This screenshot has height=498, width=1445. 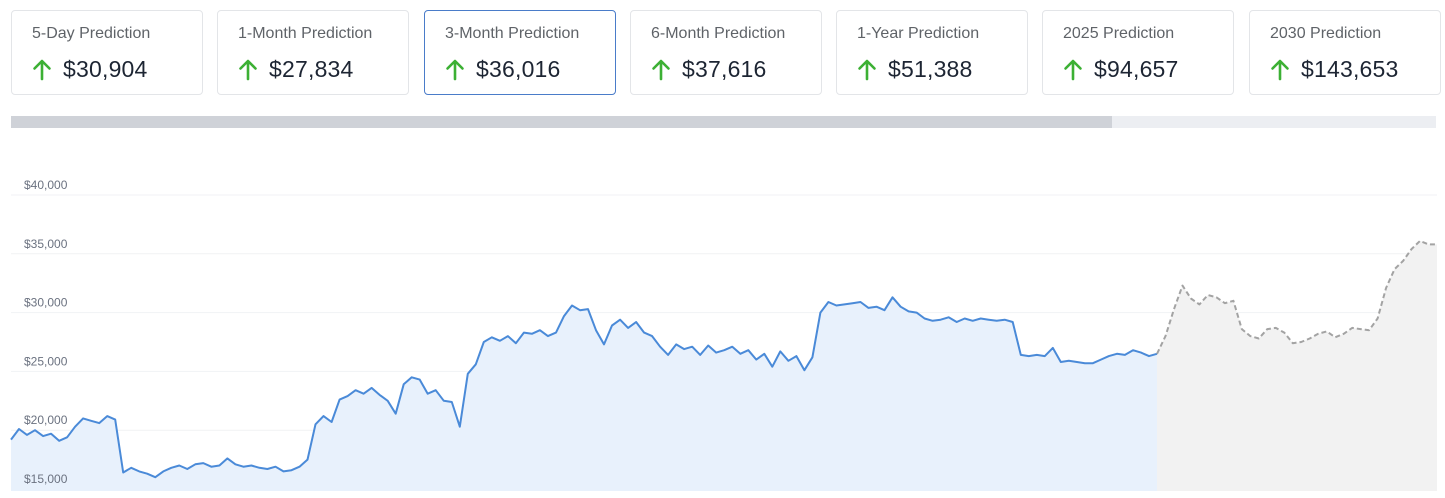 What do you see at coordinates (46, 479) in the screenshot?
I see `y-tick-label: $15,000` at bounding box center [46, 479].